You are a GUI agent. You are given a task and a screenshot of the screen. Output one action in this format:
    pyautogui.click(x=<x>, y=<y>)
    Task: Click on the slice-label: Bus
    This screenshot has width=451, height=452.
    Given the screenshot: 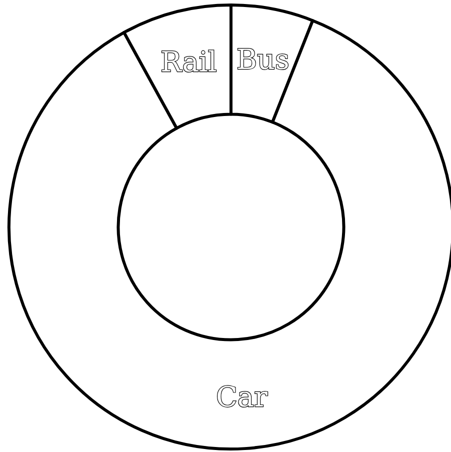 What is the action you would take?
    pyautogui.click(x=263, y=59)
    